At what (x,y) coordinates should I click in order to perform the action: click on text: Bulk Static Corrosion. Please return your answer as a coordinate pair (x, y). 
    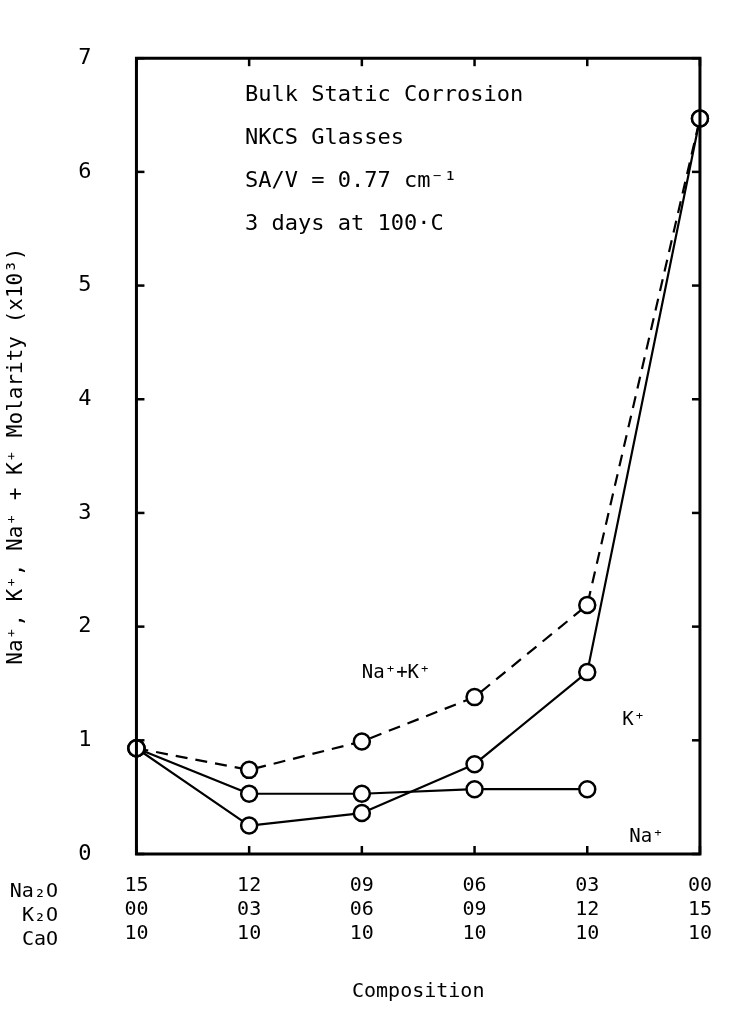
    Looking at the image, I should click on (384, 93).